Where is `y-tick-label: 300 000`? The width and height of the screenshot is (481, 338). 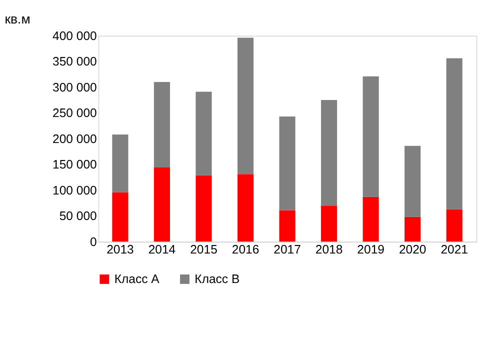 y-tick-label: 300 000 is located at coordinates (75, 87).